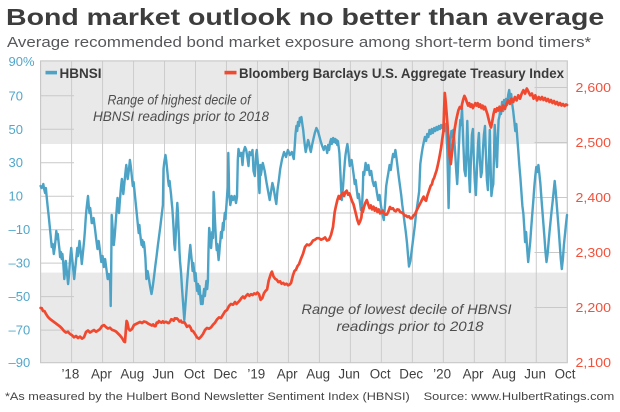 The image size is (620, 412). Describe the element at coordinates (20, 330) in the screenshot. I see `svg-text: –70` at that location.